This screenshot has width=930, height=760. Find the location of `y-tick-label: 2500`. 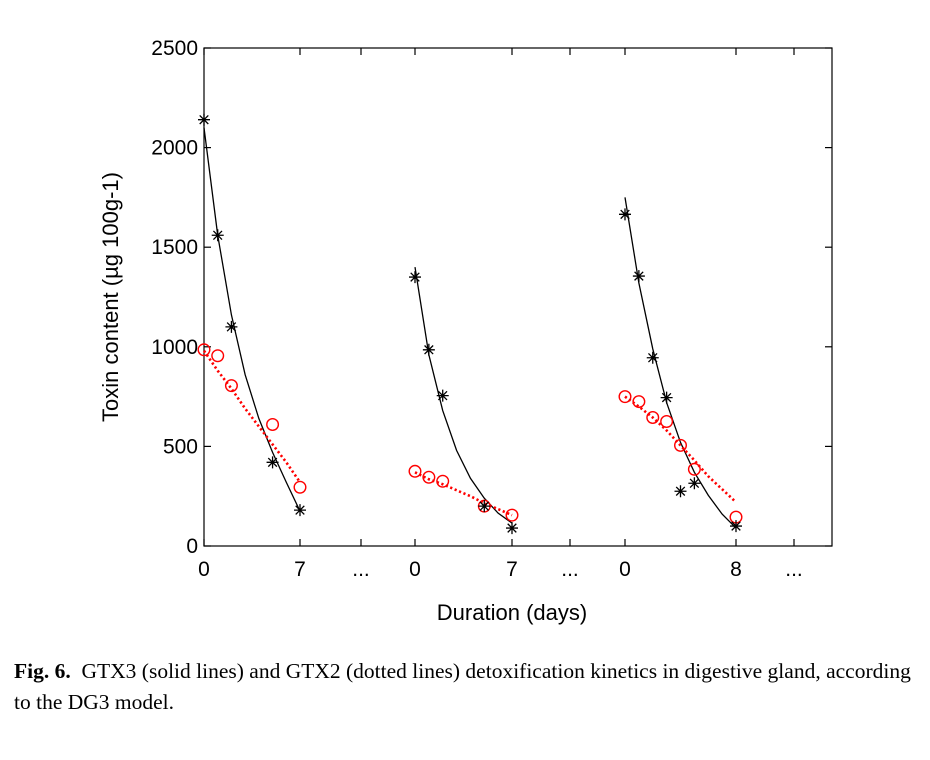

y-tick-label: 2500 is located at coordinates (174, 48).